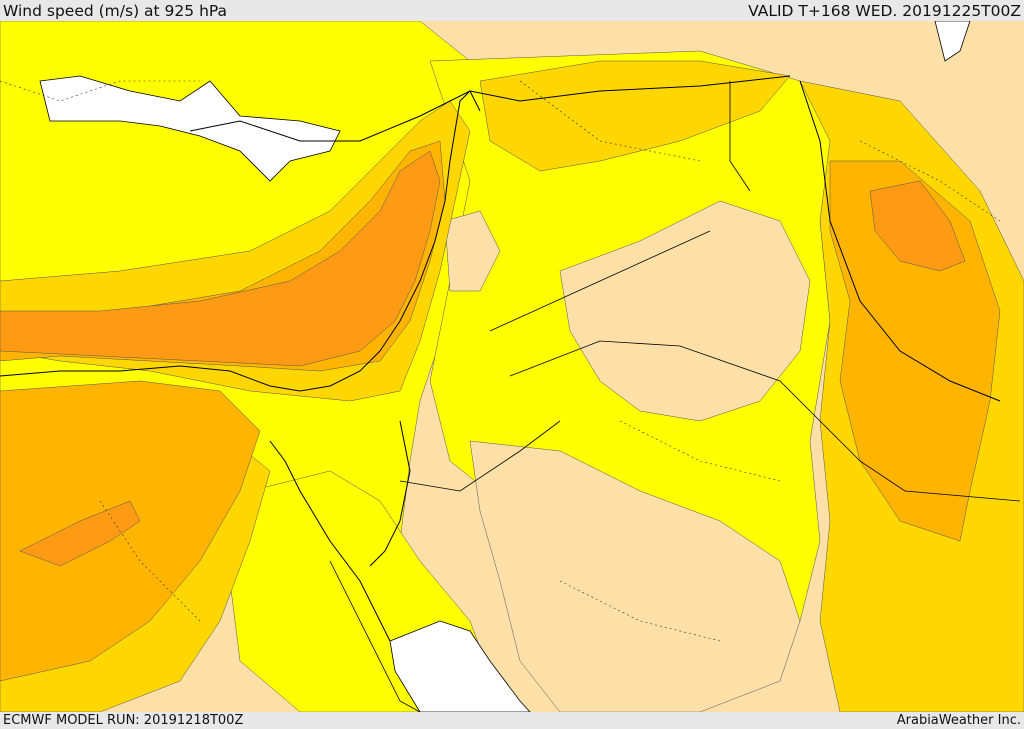 The height and width of the screenshot is (729, 1024). I want to click on wind-zone-fresh-africa, so click(130, 531).